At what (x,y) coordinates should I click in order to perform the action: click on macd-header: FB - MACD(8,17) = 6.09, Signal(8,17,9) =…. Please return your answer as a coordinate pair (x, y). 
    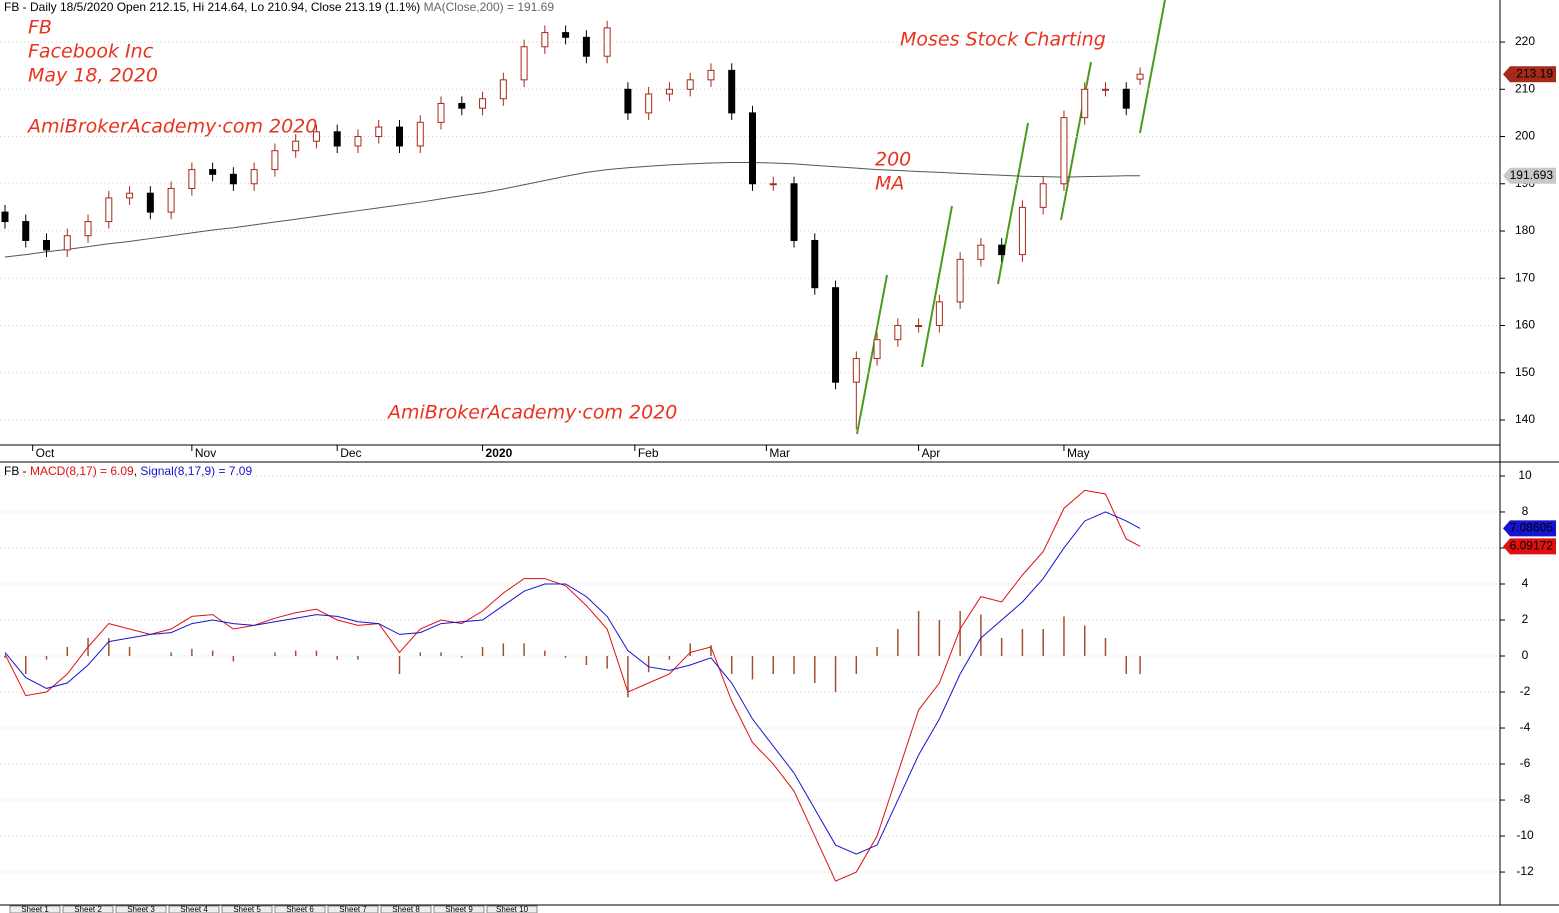
    Looking at the image, I should click on (128, 471).